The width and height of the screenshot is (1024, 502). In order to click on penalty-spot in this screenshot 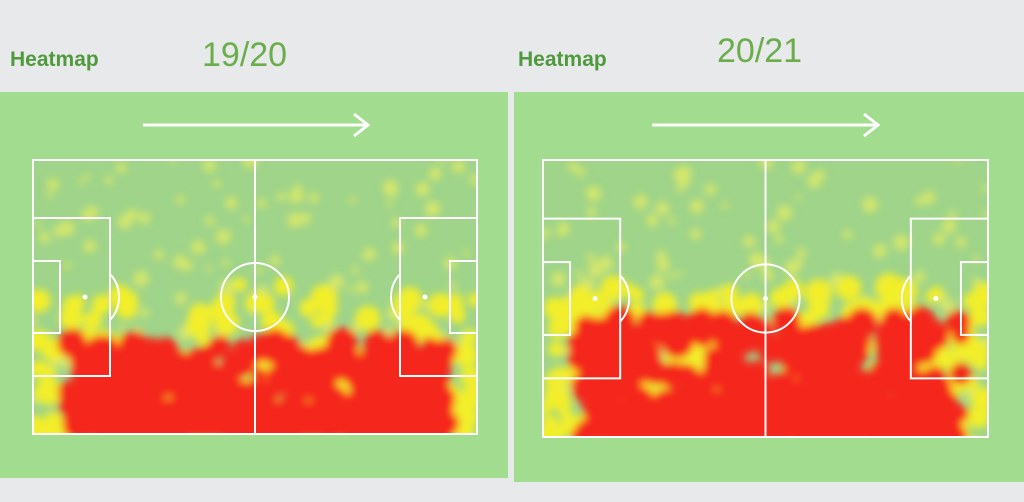, I will do `click(85, 297)`.